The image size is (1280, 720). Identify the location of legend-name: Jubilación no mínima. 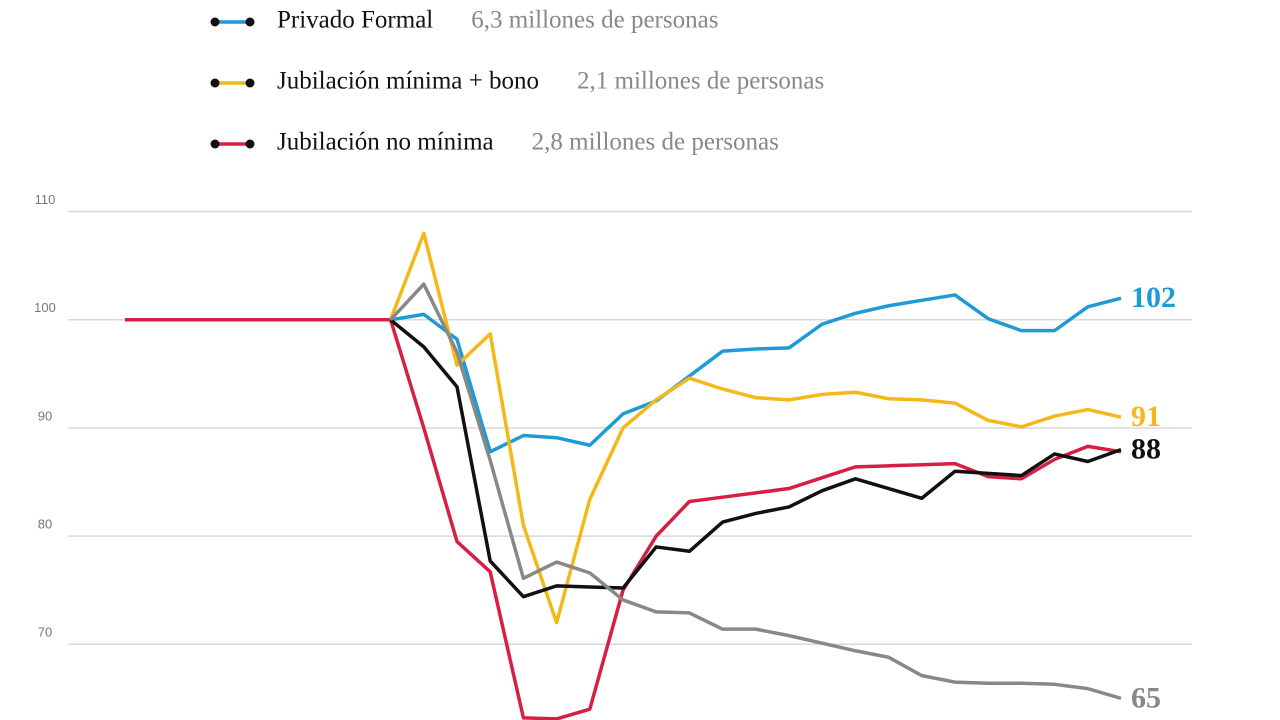
(385, 142).